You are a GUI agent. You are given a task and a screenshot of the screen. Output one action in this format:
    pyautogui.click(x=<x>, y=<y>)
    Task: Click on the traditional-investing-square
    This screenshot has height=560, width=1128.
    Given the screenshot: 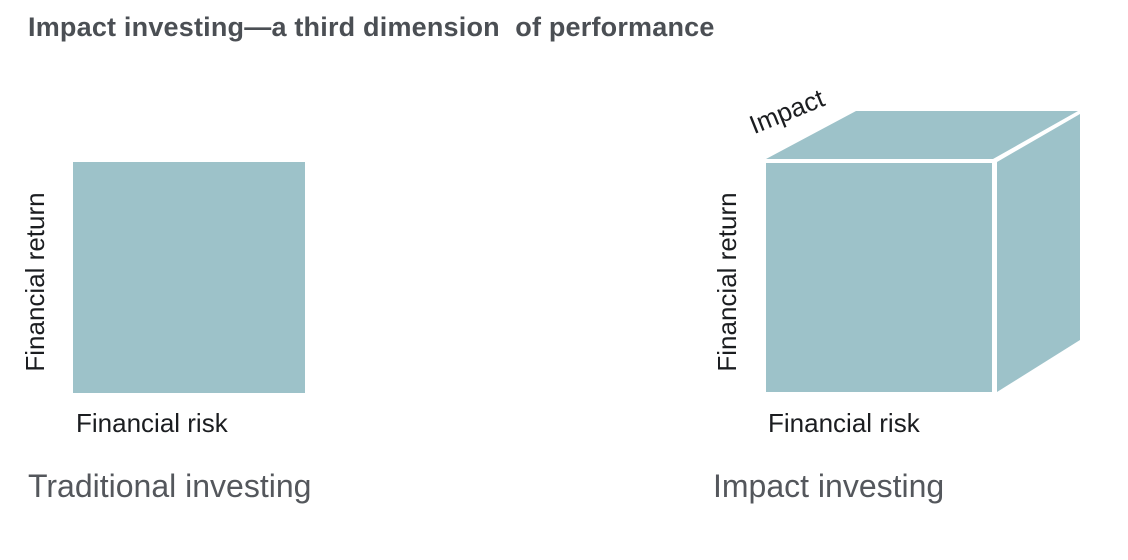 What is the action you would take?
    pyautogui.click(x=189, y=277)
    